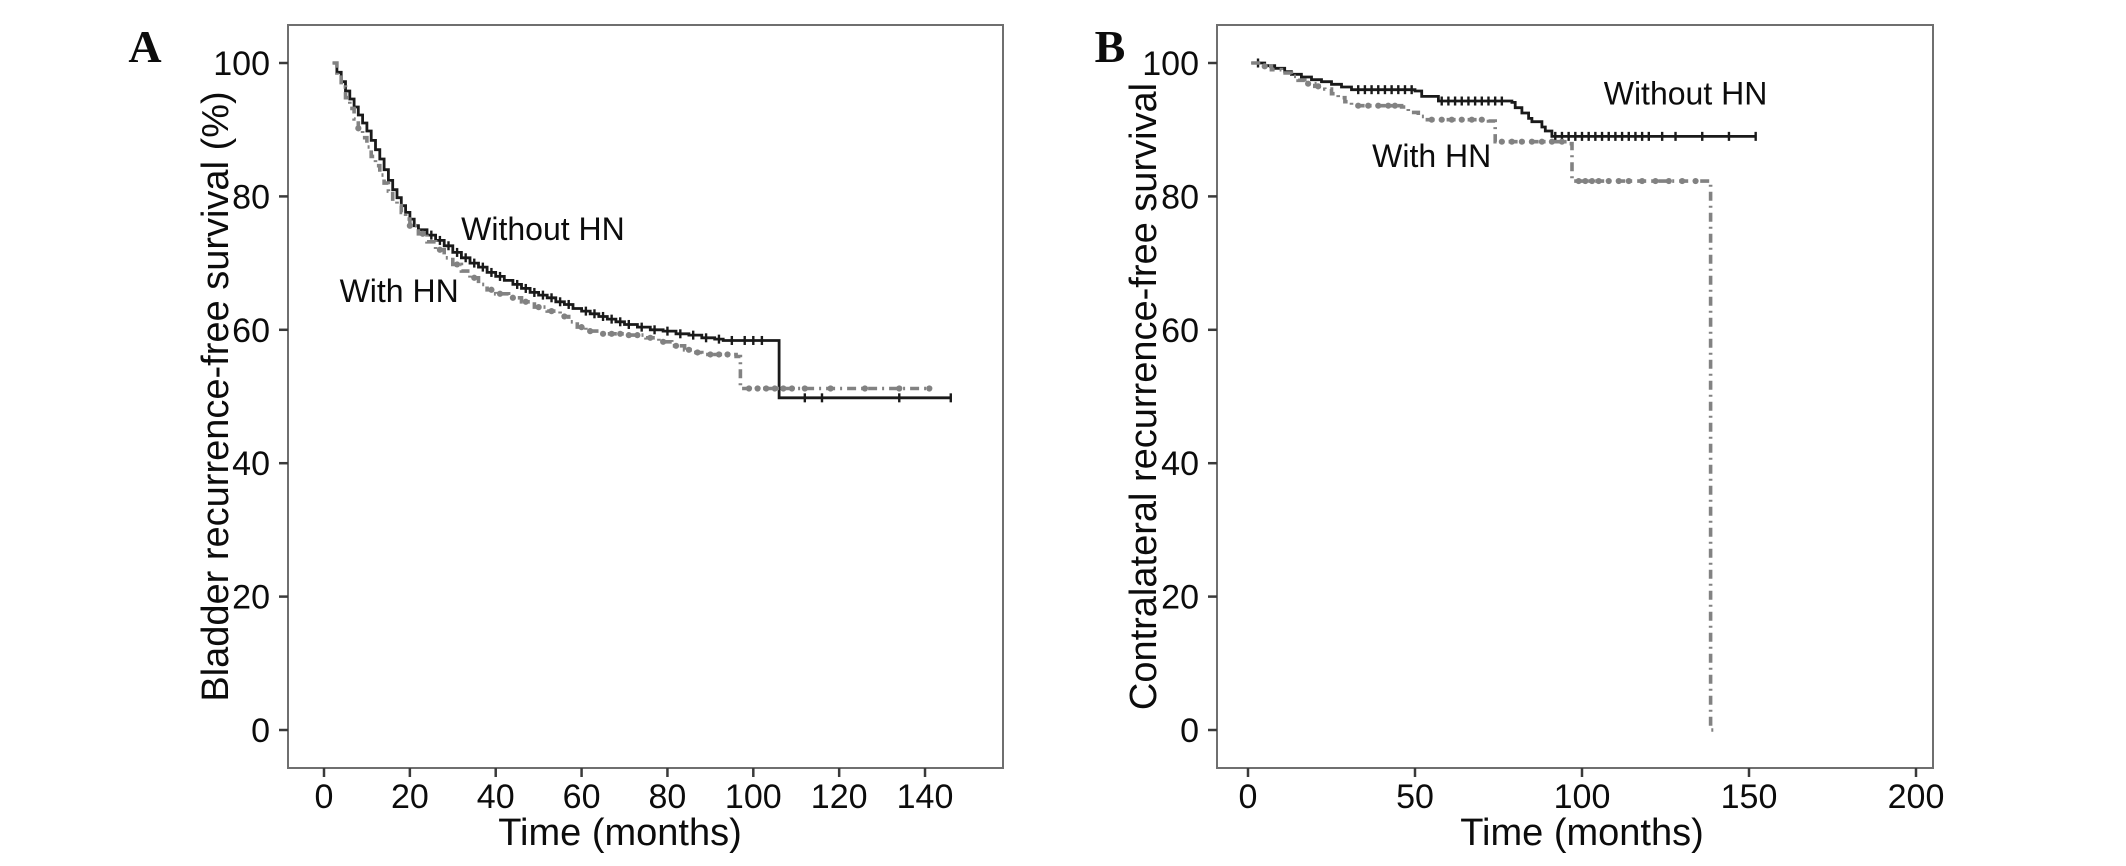  I want to click on x-tick-label: 50, so click(1415, 797).